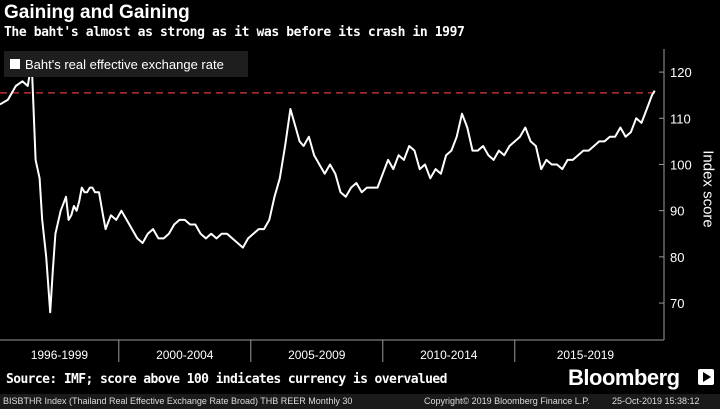 Image resolution: width=720 pixels, height=409 pixels. Describe the element at coordinates (15, 64) in the screenshot. I see `legend-swatch` at that location.